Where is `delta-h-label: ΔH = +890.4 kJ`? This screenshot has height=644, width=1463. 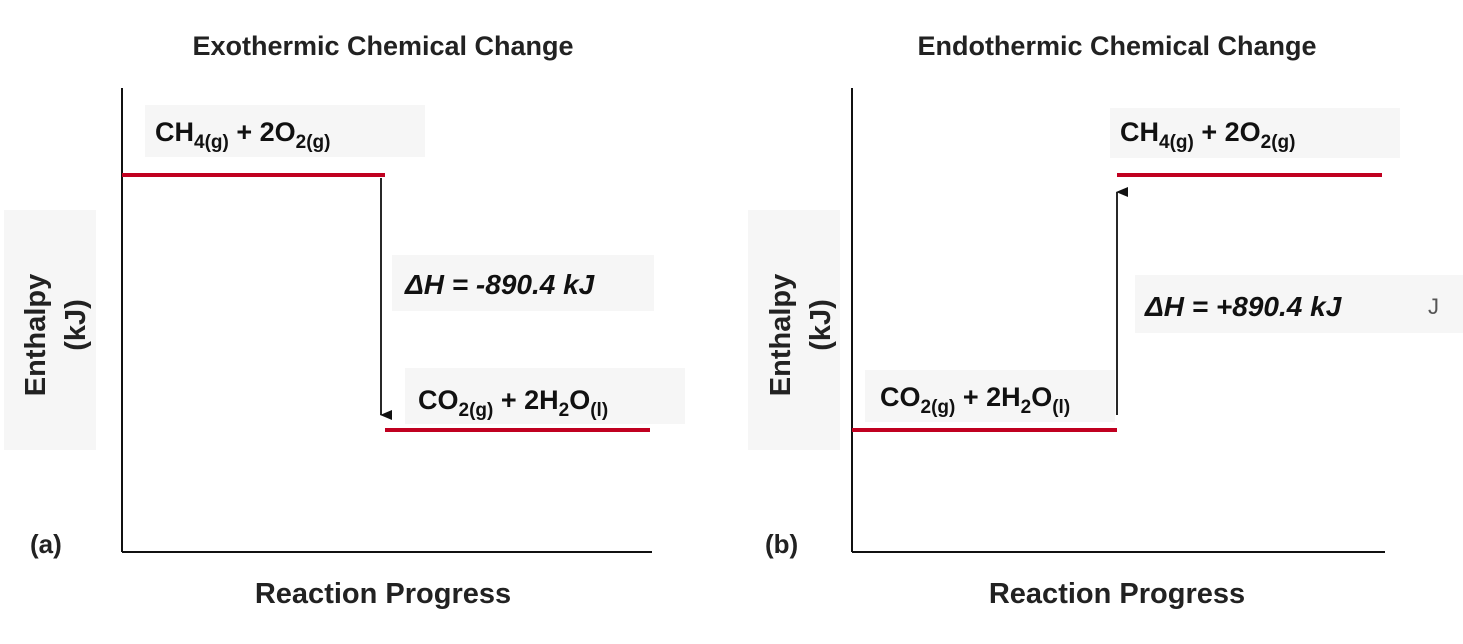 delta-h-label: ΔH = +890.4 kJ is located at coordinates (1243, 306).